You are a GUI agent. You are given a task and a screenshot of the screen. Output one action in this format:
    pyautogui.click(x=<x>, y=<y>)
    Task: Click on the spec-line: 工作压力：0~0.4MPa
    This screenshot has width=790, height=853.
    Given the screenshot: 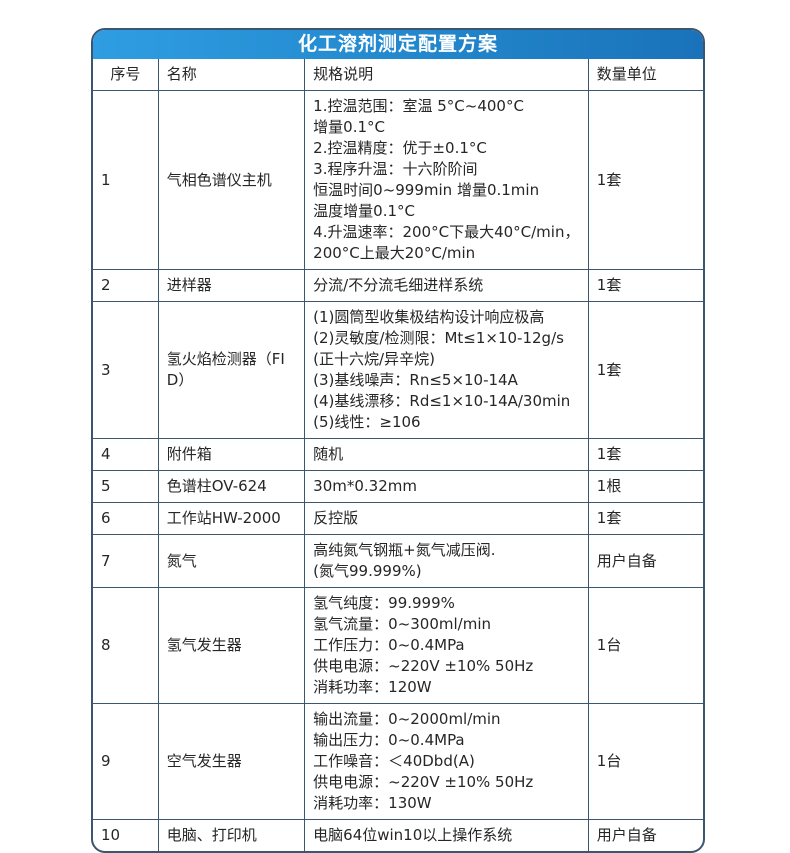 What is the action you would take?
    pyautogui.click(x=389, y=645)
    